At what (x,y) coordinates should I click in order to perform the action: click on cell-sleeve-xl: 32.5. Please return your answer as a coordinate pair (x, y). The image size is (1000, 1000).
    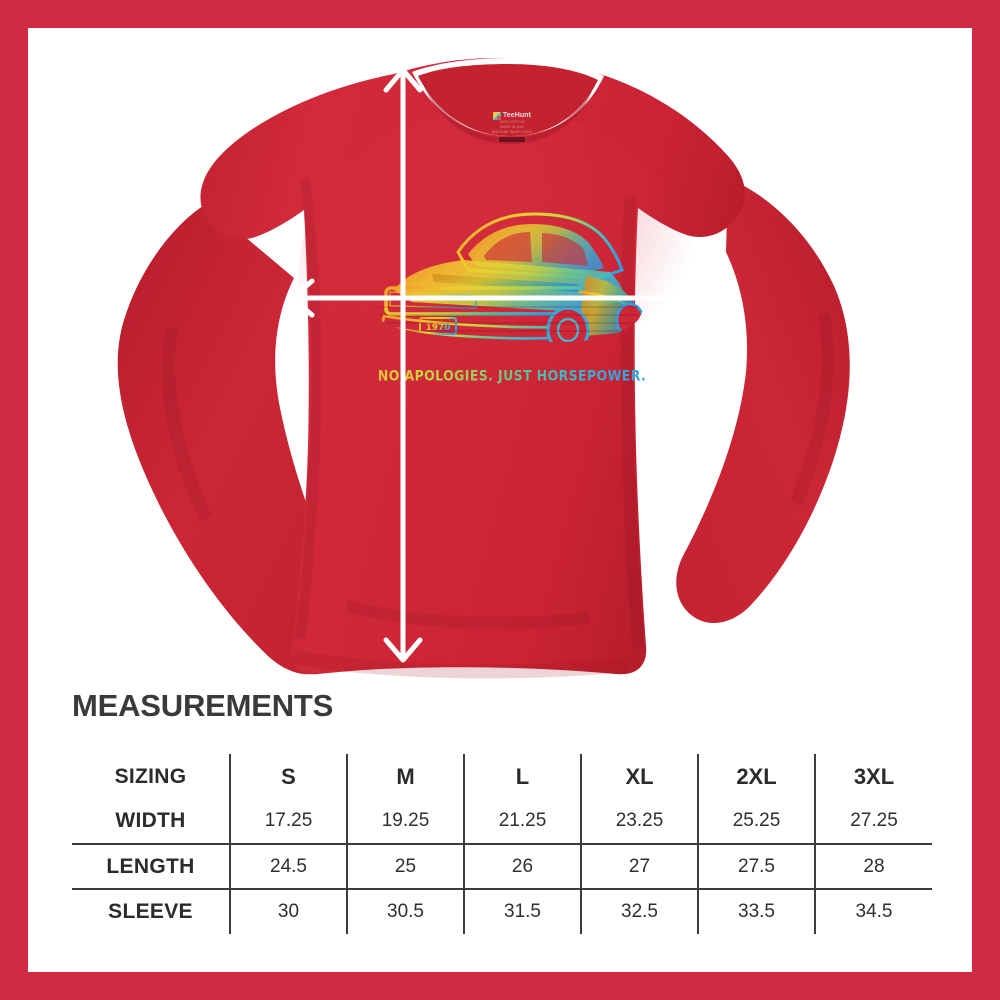
    Looking at the image, I should click on (640, 911).